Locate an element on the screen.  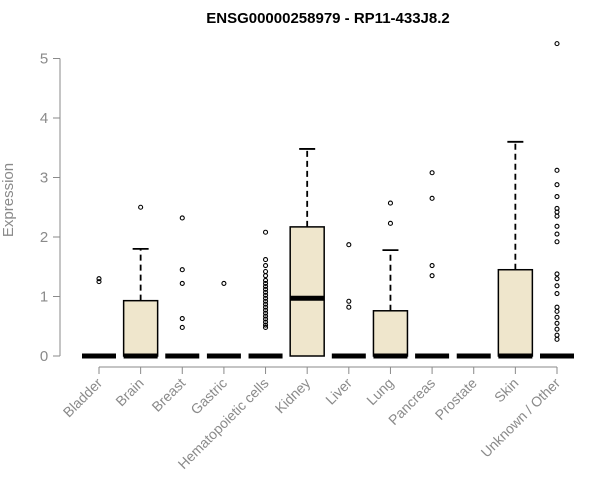
x-category-label: Breast is located at coordinates (168, 395).